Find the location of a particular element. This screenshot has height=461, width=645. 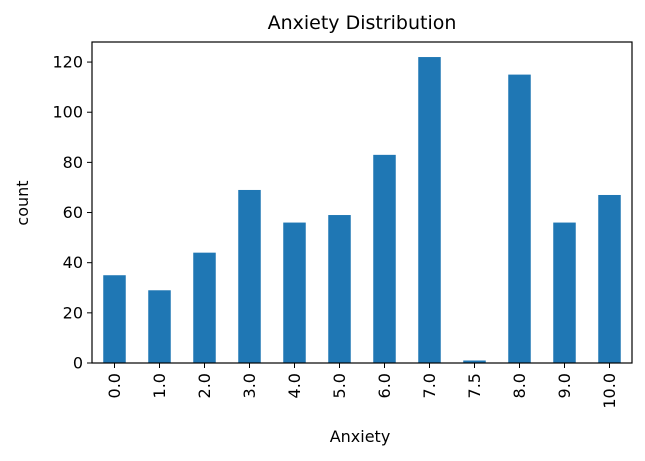

bar-9.0 is located at coordinates (564, 292).